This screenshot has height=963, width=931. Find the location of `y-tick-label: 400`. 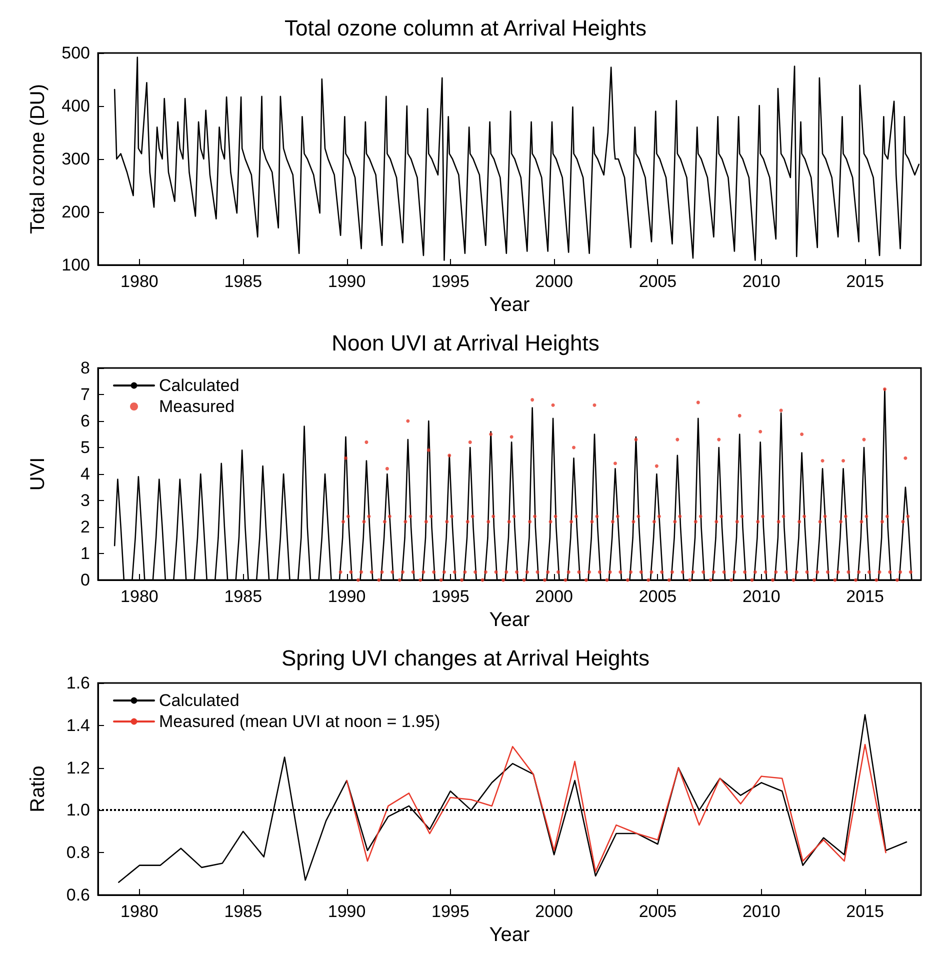

y-tick-label: 400 is located at coordinates (76, 106).